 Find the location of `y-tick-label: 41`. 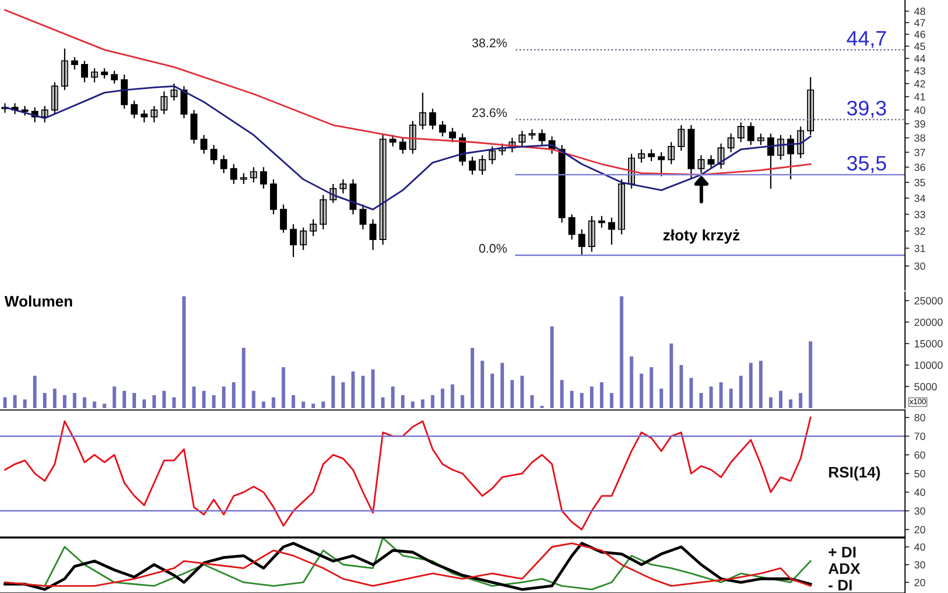

y-tick-label: 41 is located at coordinates (920, 96).